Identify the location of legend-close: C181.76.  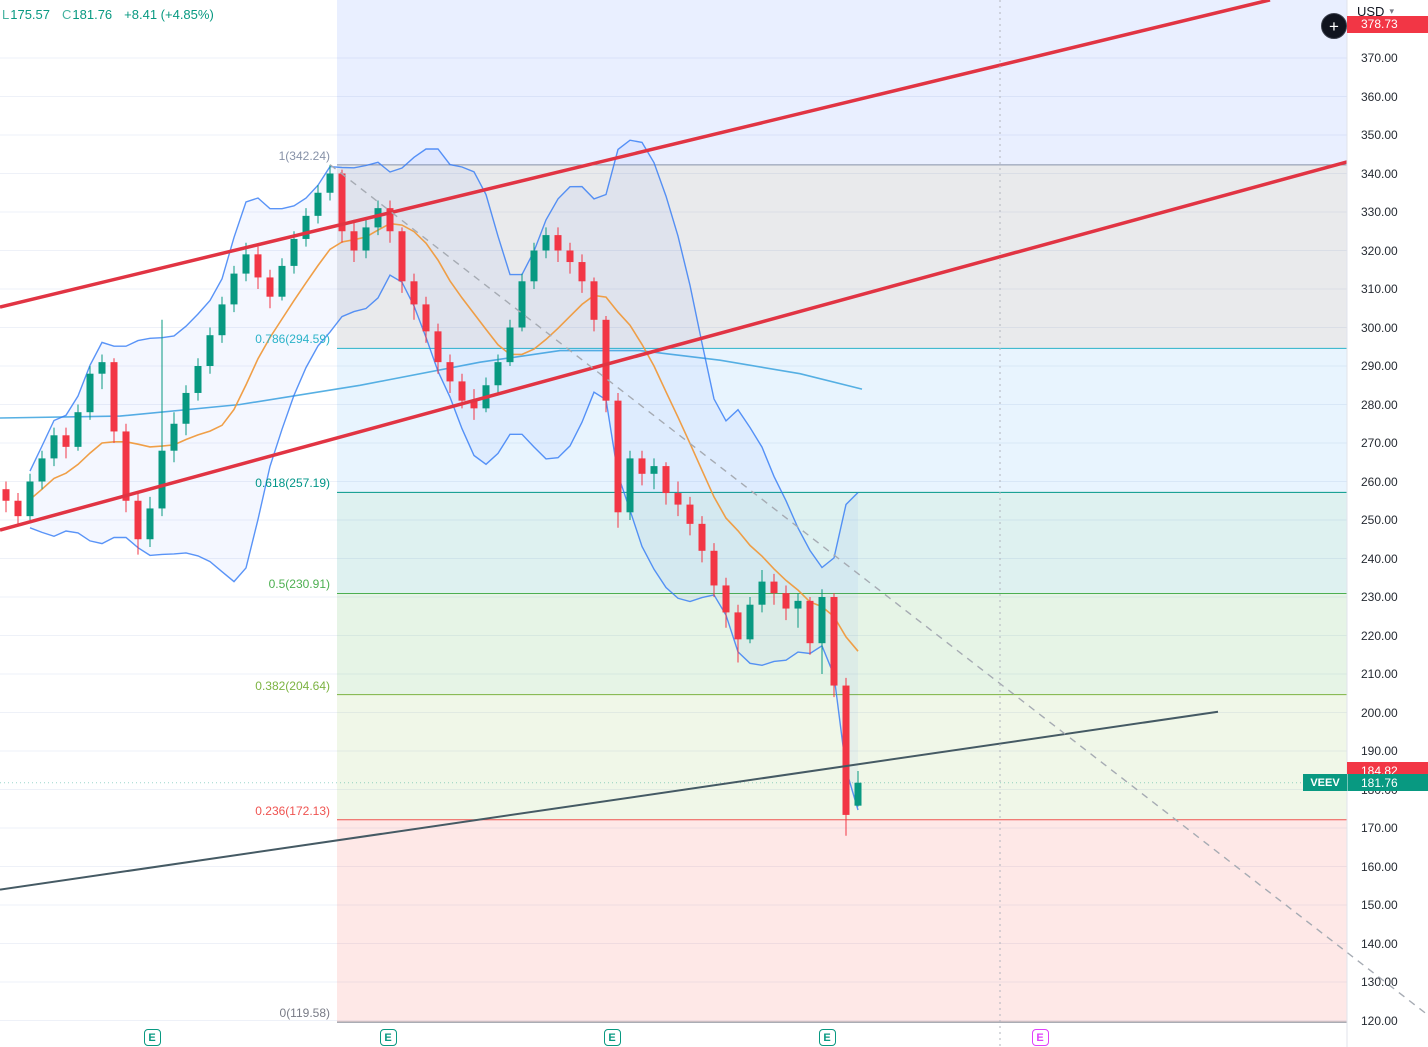
(87, 14).